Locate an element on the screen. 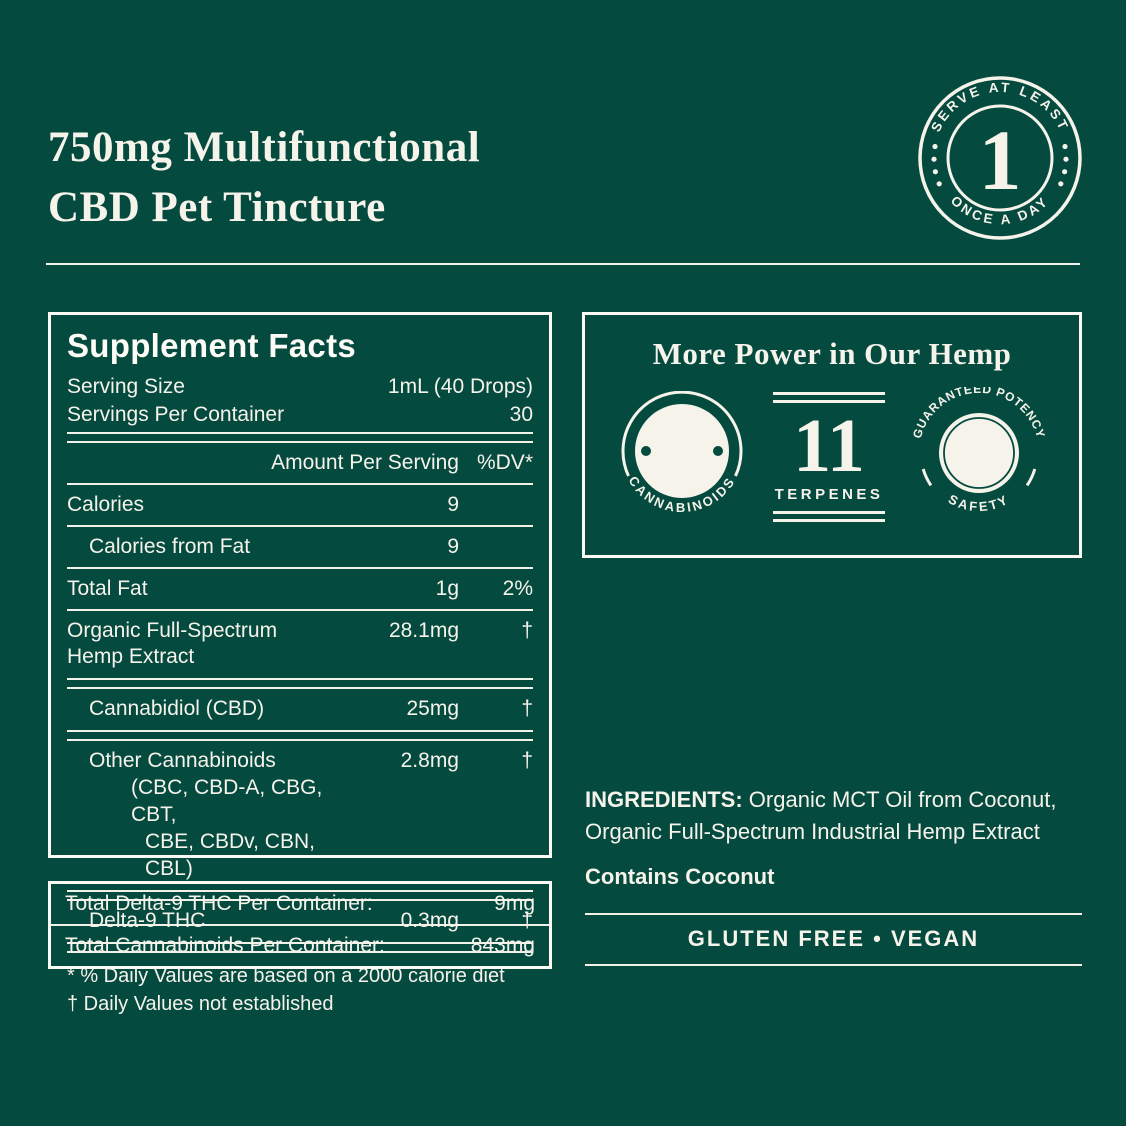 The height and width of the screenshot is (1126, 1126). dv-column-header: %DV* is located at coordinates (504, 462).